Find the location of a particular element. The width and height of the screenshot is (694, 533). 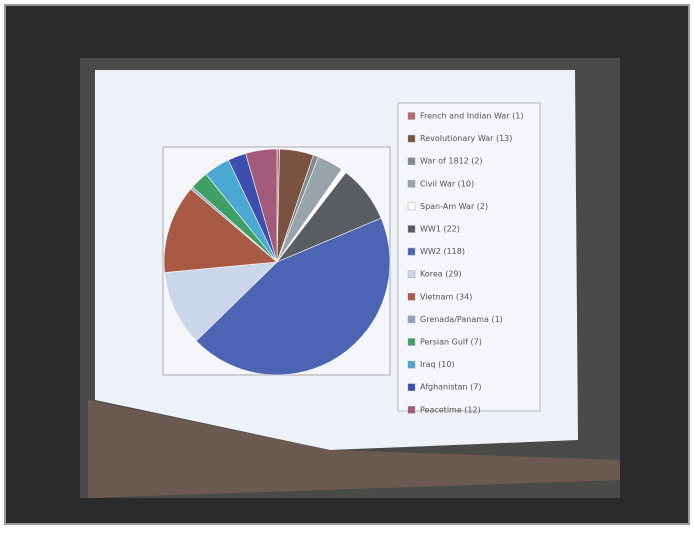

legend-label: WW1 (22) is located at coordinates (440, 229).